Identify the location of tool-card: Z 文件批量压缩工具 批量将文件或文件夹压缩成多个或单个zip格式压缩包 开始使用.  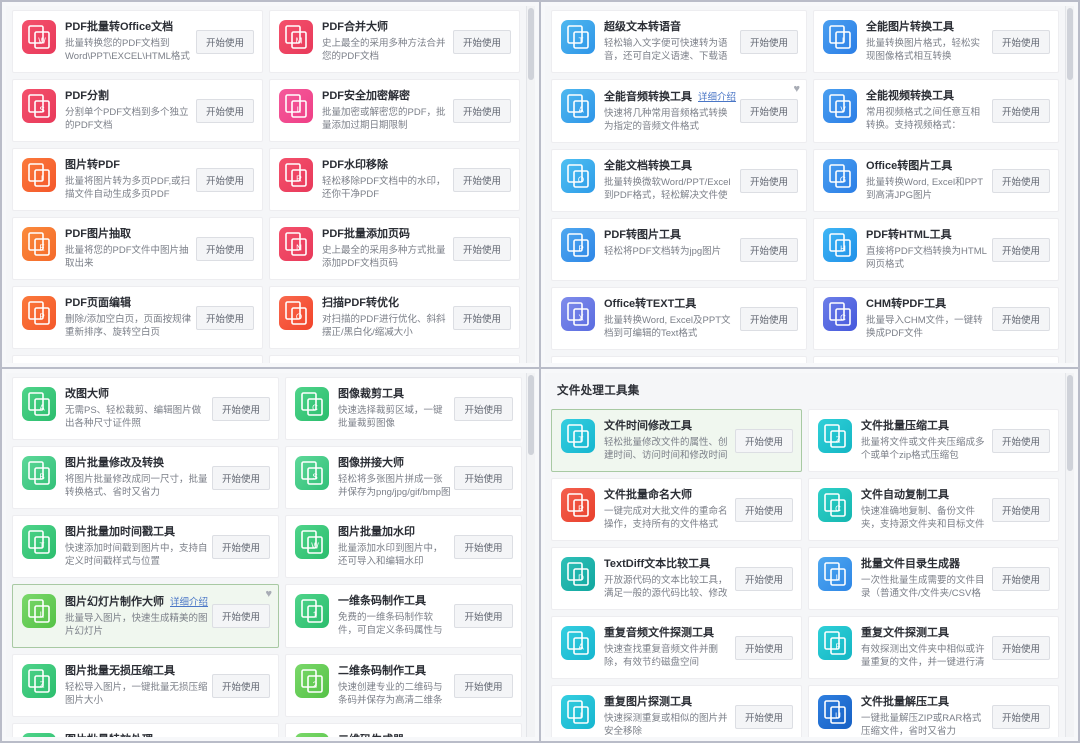
(933, 440).